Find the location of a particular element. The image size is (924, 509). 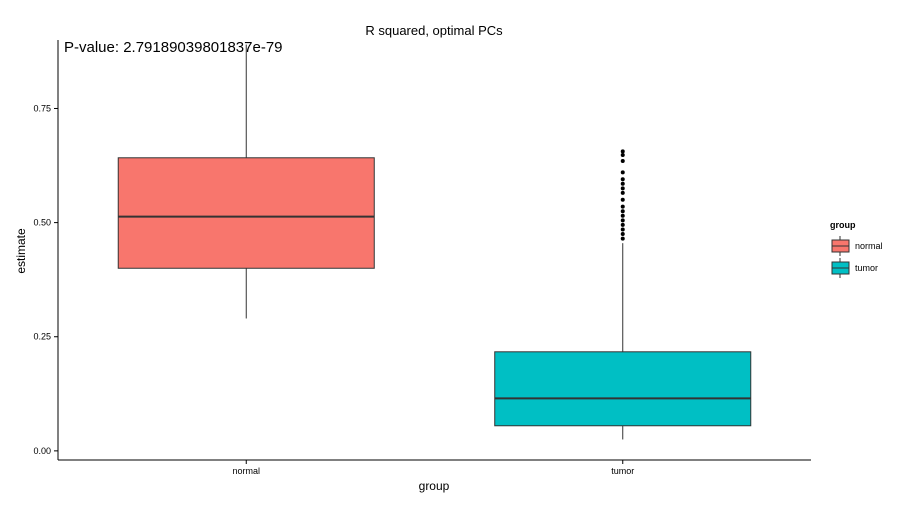

x-axis-ticks: normal tumor is located at coordinates (433, 468).